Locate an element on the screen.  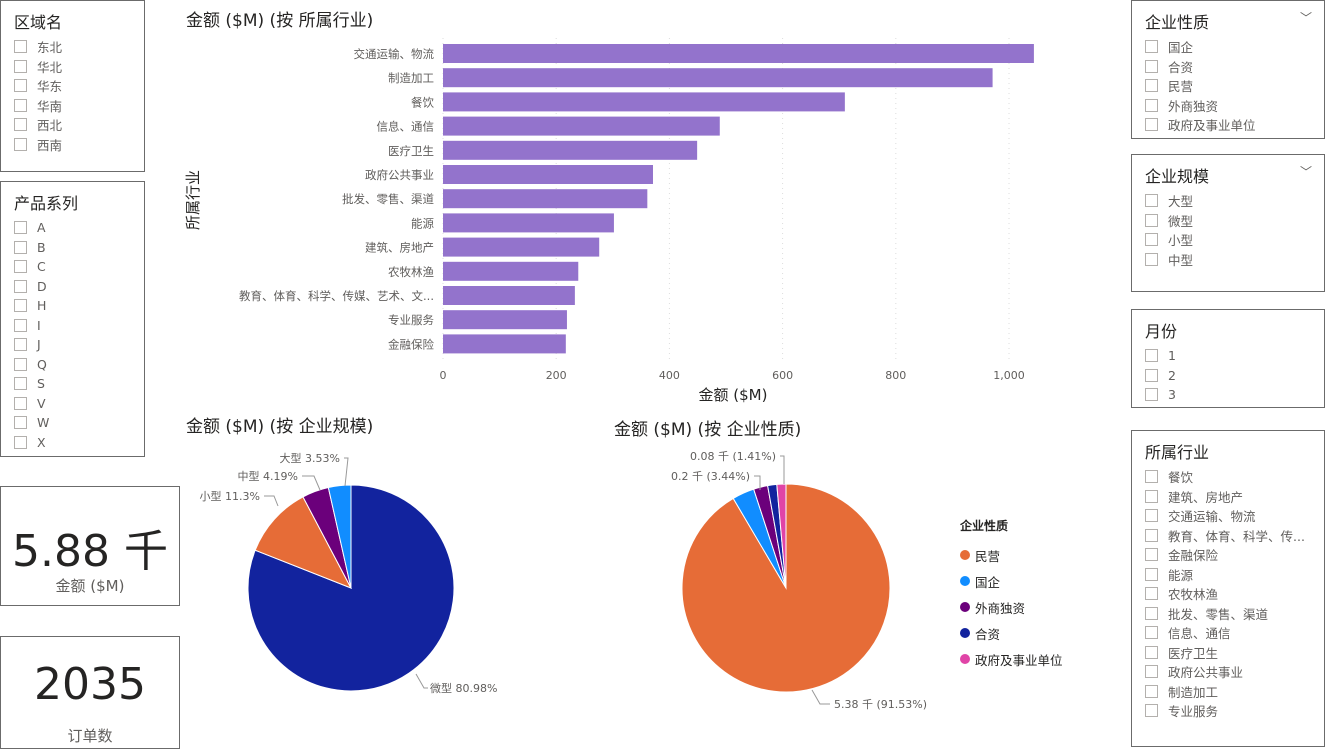
slicer-item: B is located at coordinates (72, 248).